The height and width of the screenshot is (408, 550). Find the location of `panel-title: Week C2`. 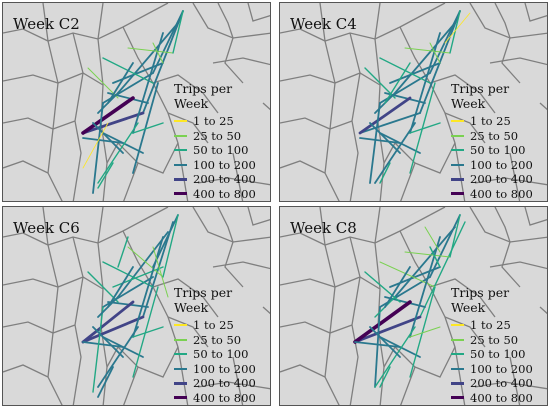

panel-title: Week C2 is located at coordinates (46, 24).